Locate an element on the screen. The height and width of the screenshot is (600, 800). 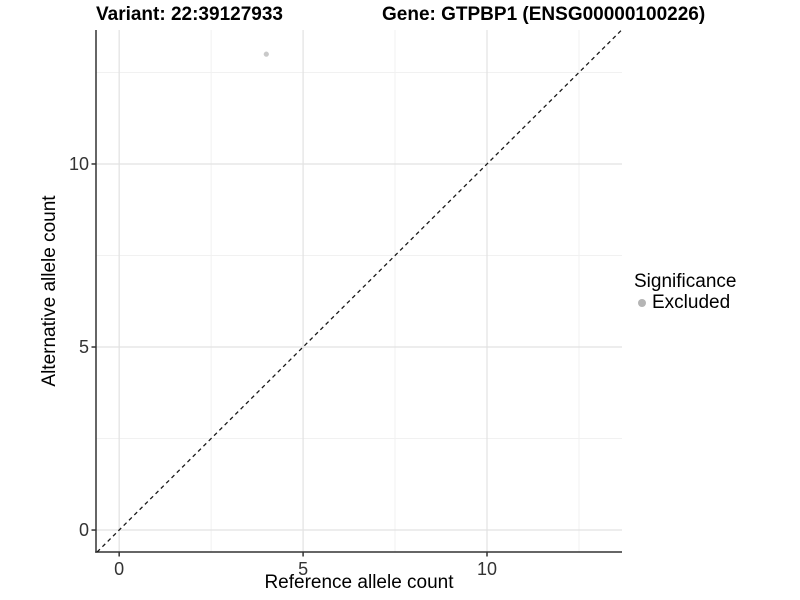
legend: Significance Excluded is located at coordinates (716, 292).